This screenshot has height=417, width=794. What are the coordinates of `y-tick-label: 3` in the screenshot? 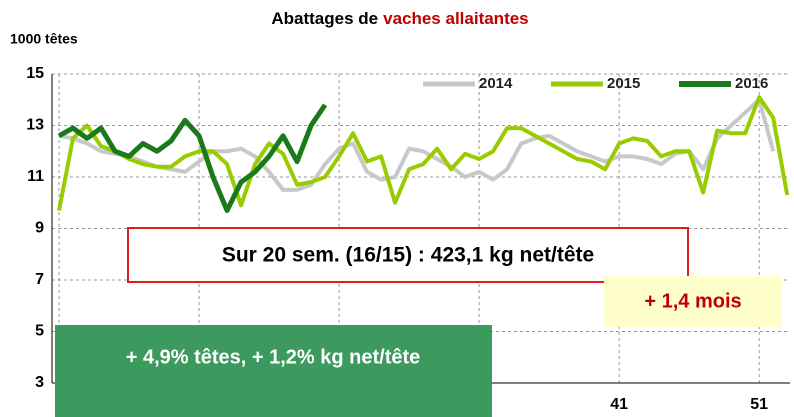 It's located at (39, 382).